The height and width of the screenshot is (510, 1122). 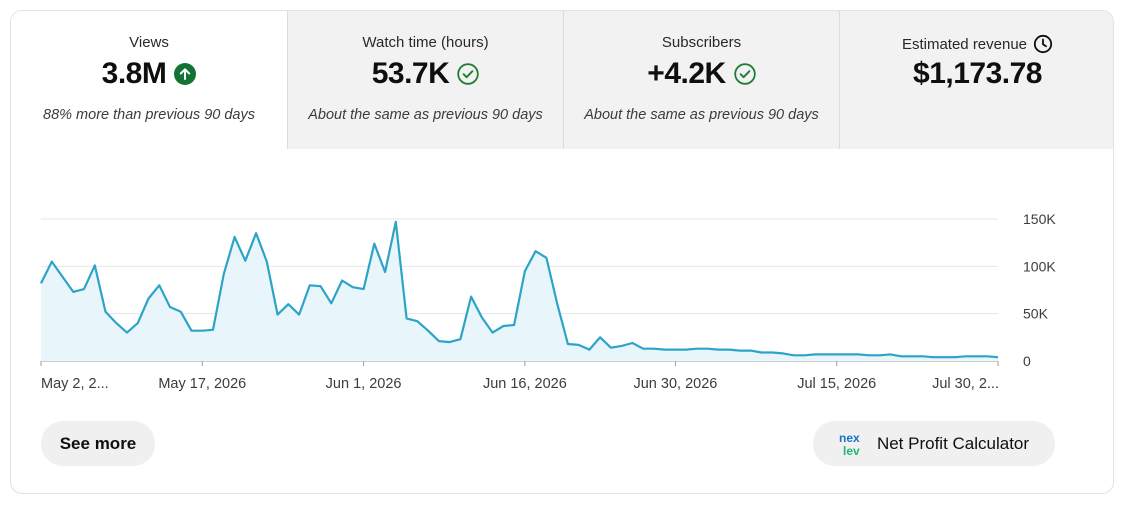 I want to click on x-tick-label: Jun 1, 2026, so click(x=364, y=384).